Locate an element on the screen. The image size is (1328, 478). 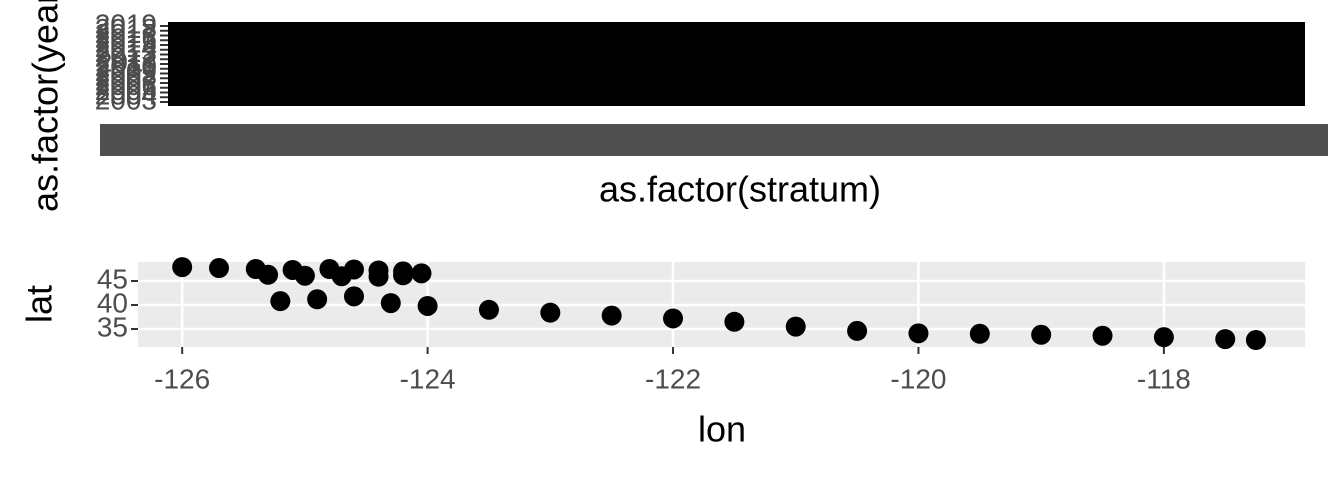
x-tick-label: -120 is located at coordinates (918, 378).